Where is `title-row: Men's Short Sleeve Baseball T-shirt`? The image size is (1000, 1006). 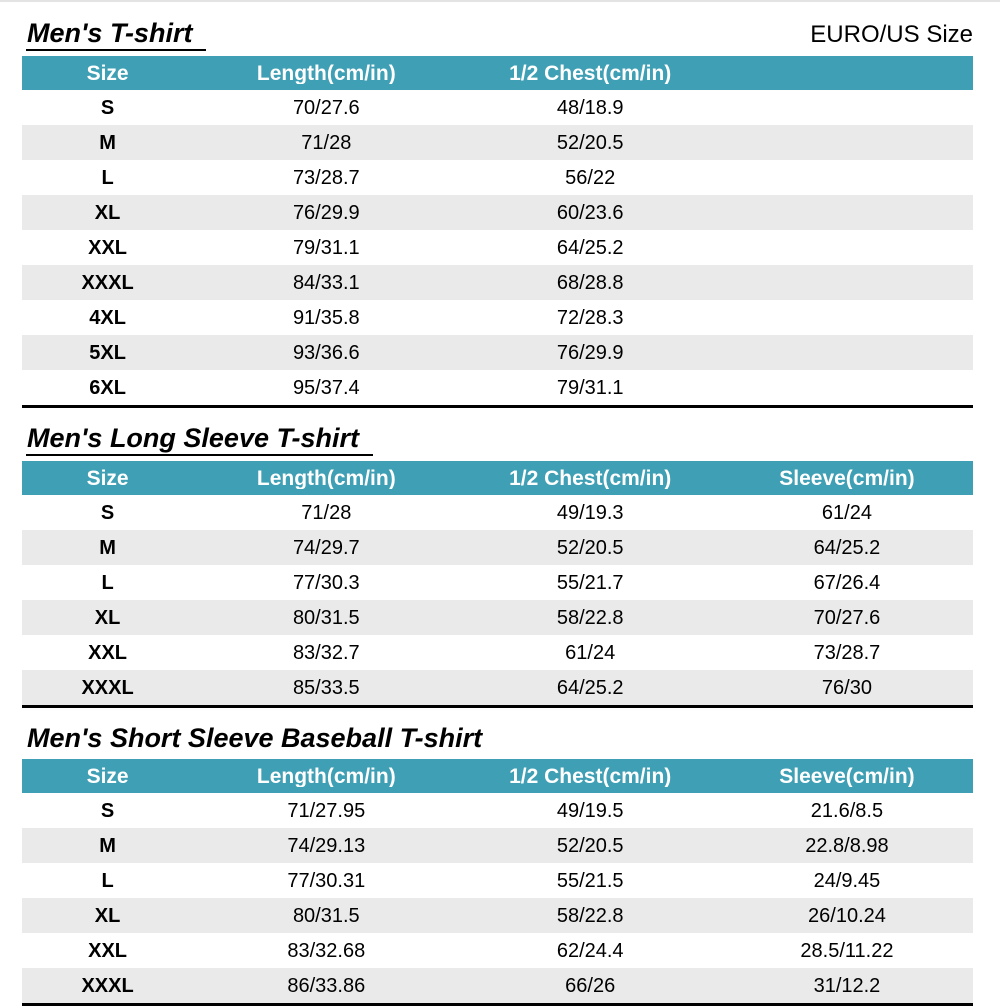
title-row: Men's Short Sleeve Baseball T-shirt is located at coordinates (497, 738).